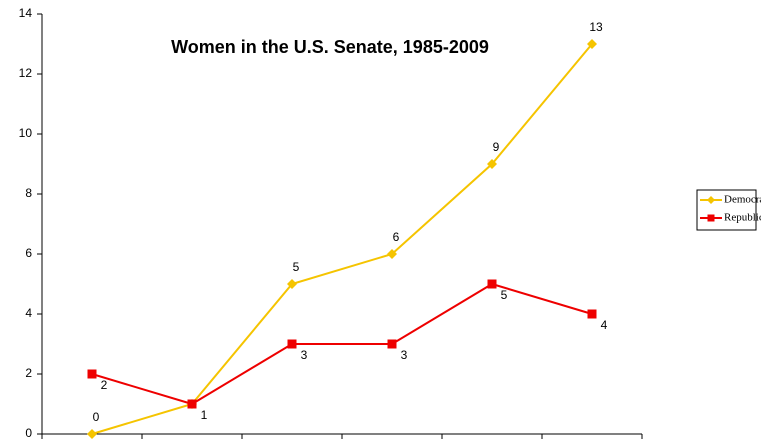  Describe the element at coordinates (26, 133) in the screenshot. I see `y-tick-label: 10` at that location.